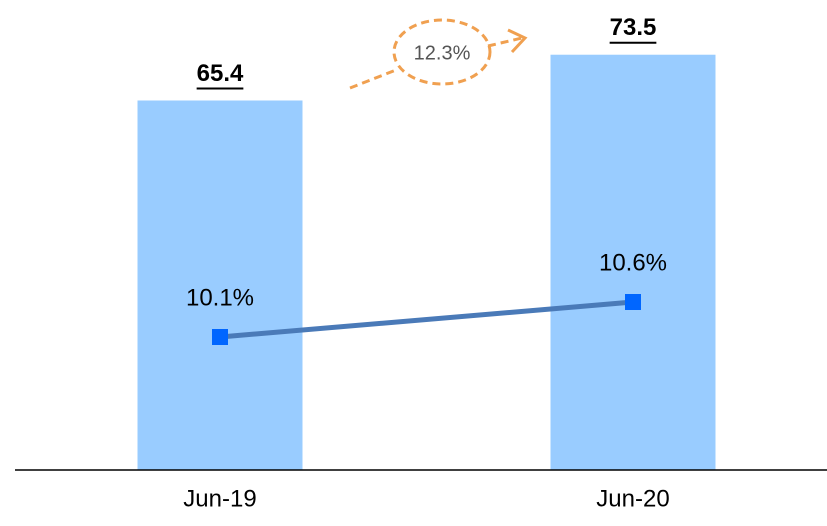 This screenshot has width=827, height=526. What do you see at coordinates (220, 73) in the screenshot?
I see `bar-value-label: 65.4` at bounding box center [220, 73].